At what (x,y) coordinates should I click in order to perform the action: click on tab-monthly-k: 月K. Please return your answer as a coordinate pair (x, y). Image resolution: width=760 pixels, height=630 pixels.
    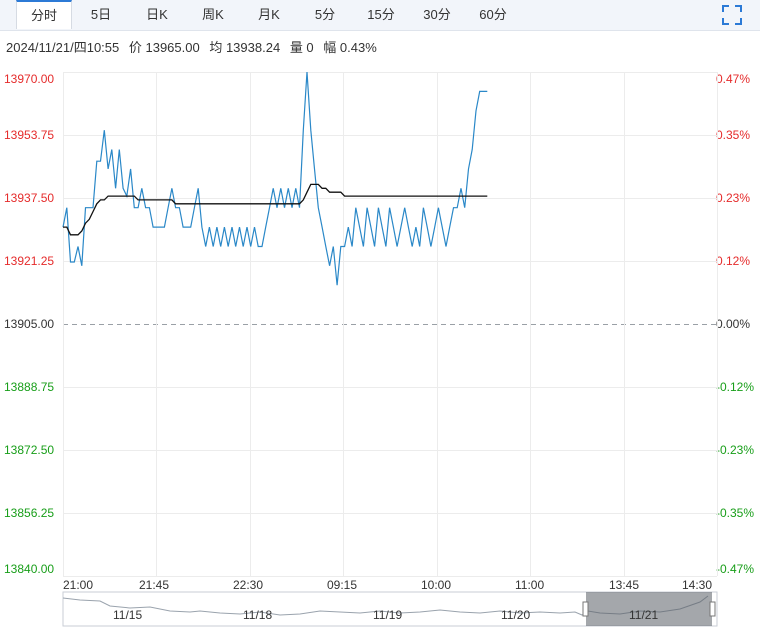
    Looking at the image, I should click on (269, 14).